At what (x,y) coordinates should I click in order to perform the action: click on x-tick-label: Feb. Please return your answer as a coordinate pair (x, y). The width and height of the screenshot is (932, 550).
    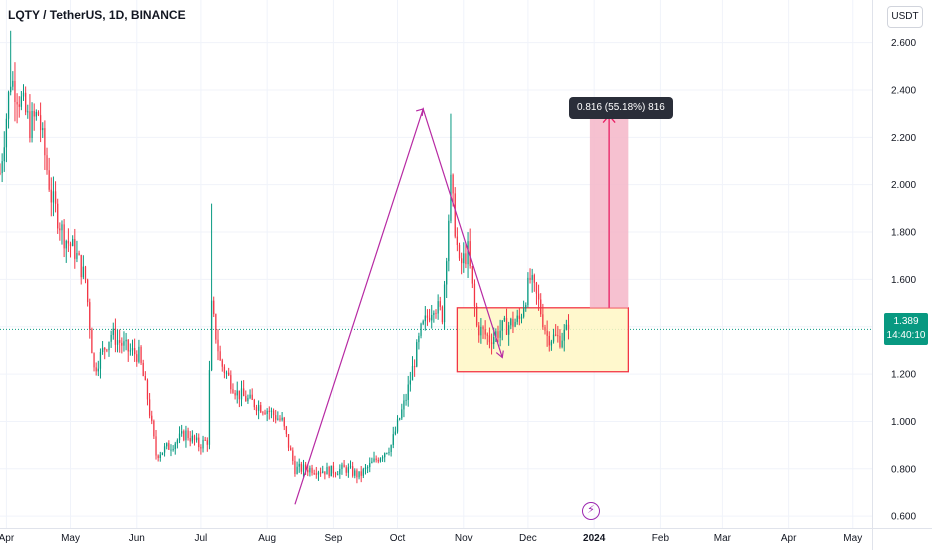
    Looking at the image, I should click on (661, 538).